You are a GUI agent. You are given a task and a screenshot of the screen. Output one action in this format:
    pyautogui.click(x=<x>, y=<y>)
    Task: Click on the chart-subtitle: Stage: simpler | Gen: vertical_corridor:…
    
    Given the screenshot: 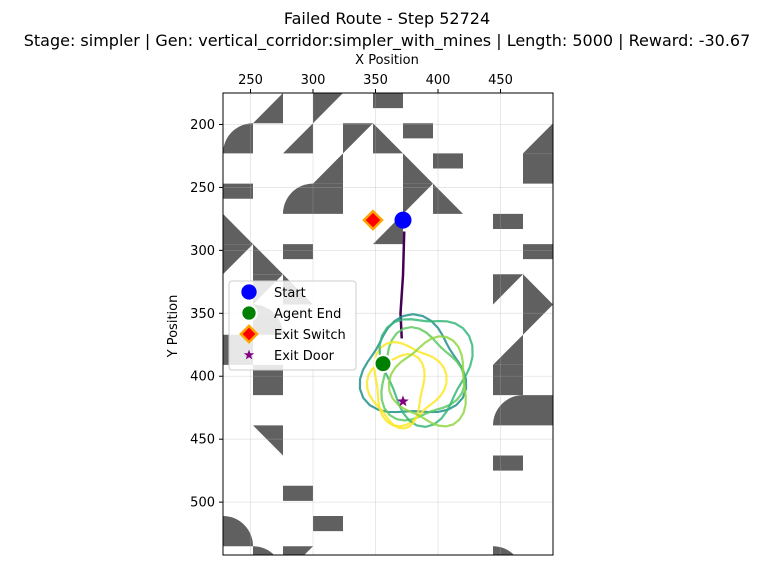 What is the action you would take?
    pyautogui.click(x=387, y=41)
    